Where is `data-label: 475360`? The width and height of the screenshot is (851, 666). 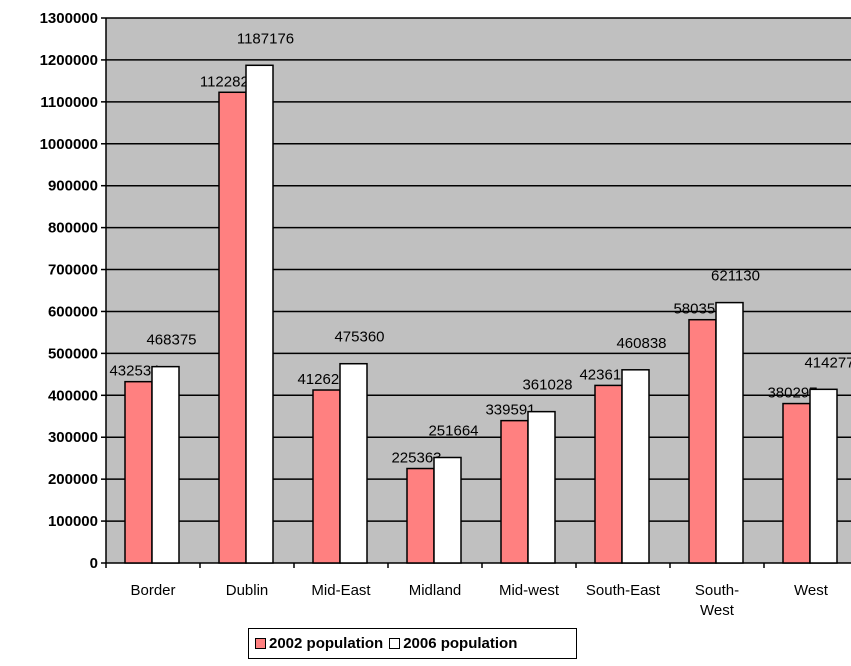
data-label: 475360 is located at coordinates (359, 337).